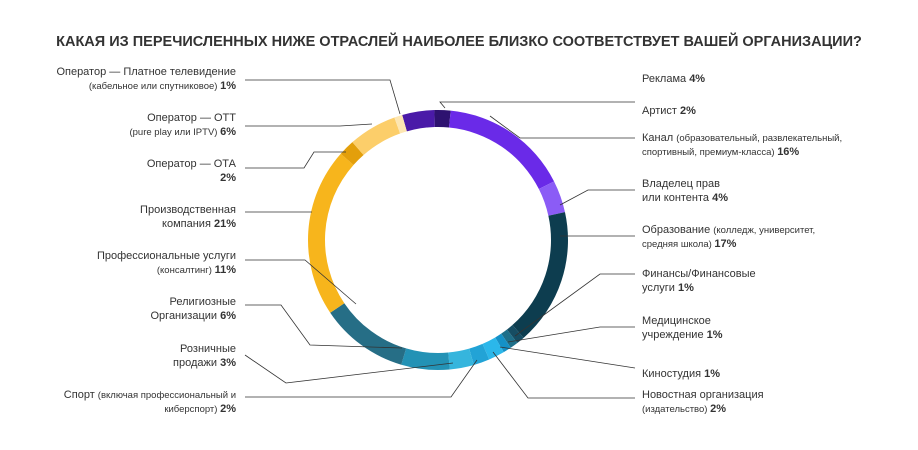 The height and width of the screenshot is (450, 918). Describe the element at coordinates (682, 335) in the screenshot. I see `label-right-7-line-2: учреждение 1%` at that location.